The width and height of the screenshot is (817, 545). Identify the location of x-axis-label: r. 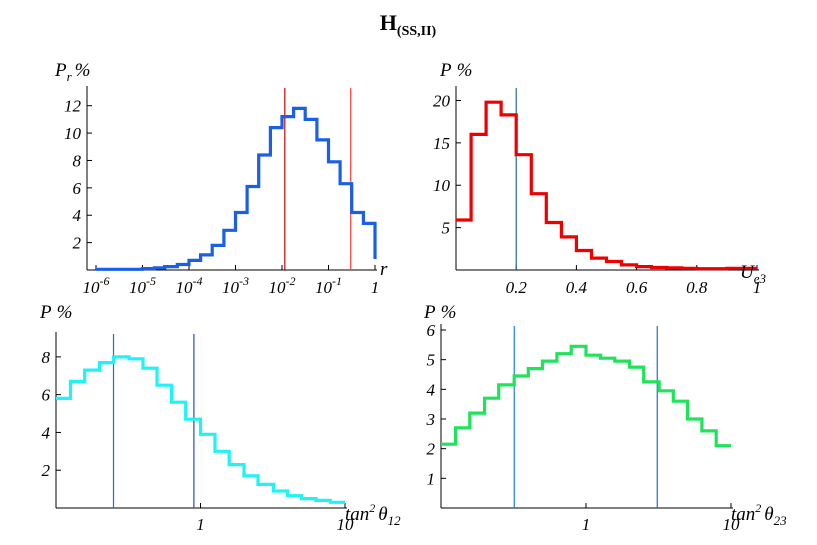
(384, 269).